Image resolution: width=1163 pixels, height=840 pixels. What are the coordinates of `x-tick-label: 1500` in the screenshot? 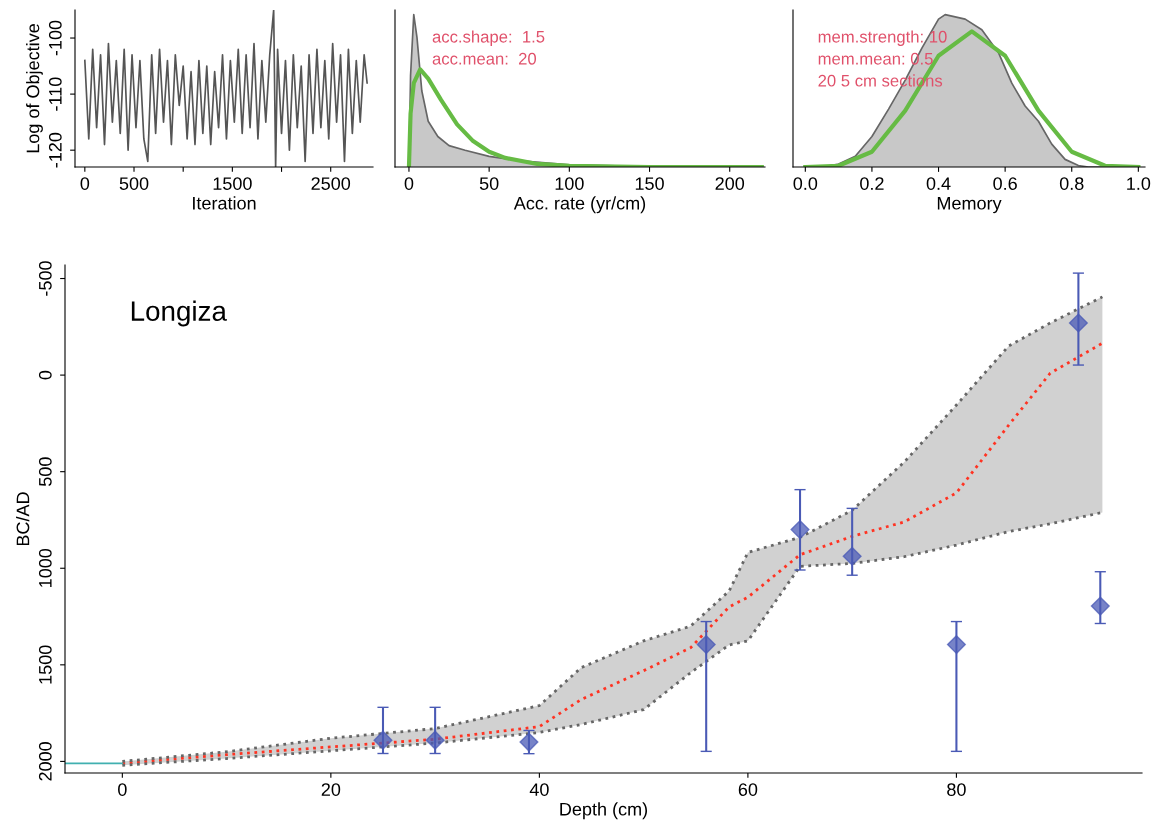 It's located at (232, 183).